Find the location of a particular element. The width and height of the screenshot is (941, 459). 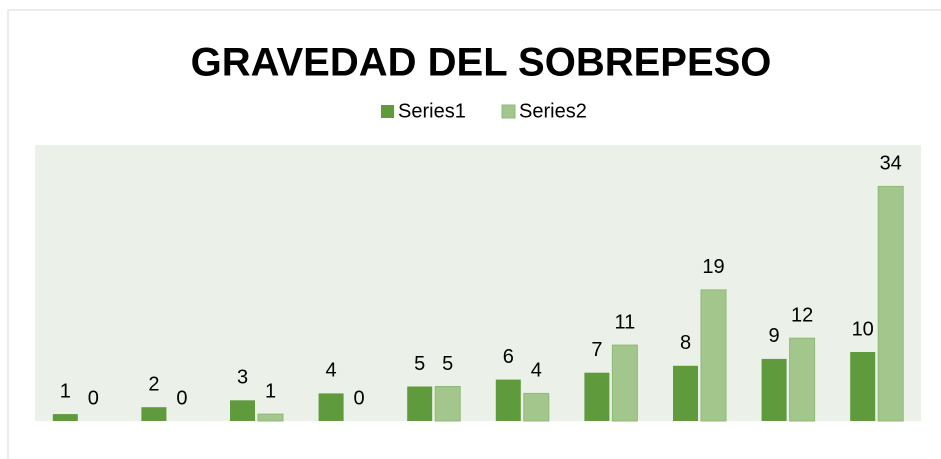

legend-label: Series2 is located at coordinates (553, 111).